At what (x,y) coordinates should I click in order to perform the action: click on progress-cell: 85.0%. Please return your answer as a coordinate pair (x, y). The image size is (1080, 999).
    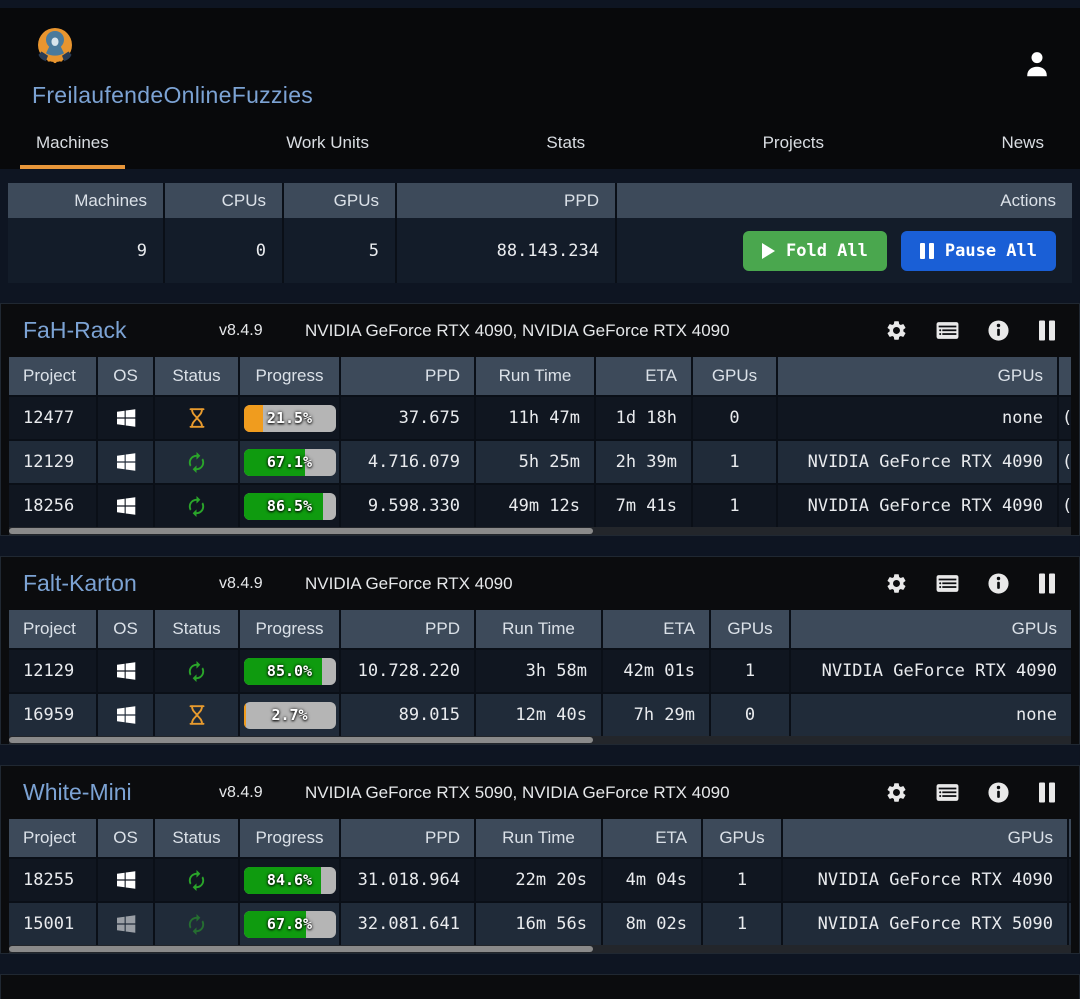
    Looking at the image, I should click on (288, 671).